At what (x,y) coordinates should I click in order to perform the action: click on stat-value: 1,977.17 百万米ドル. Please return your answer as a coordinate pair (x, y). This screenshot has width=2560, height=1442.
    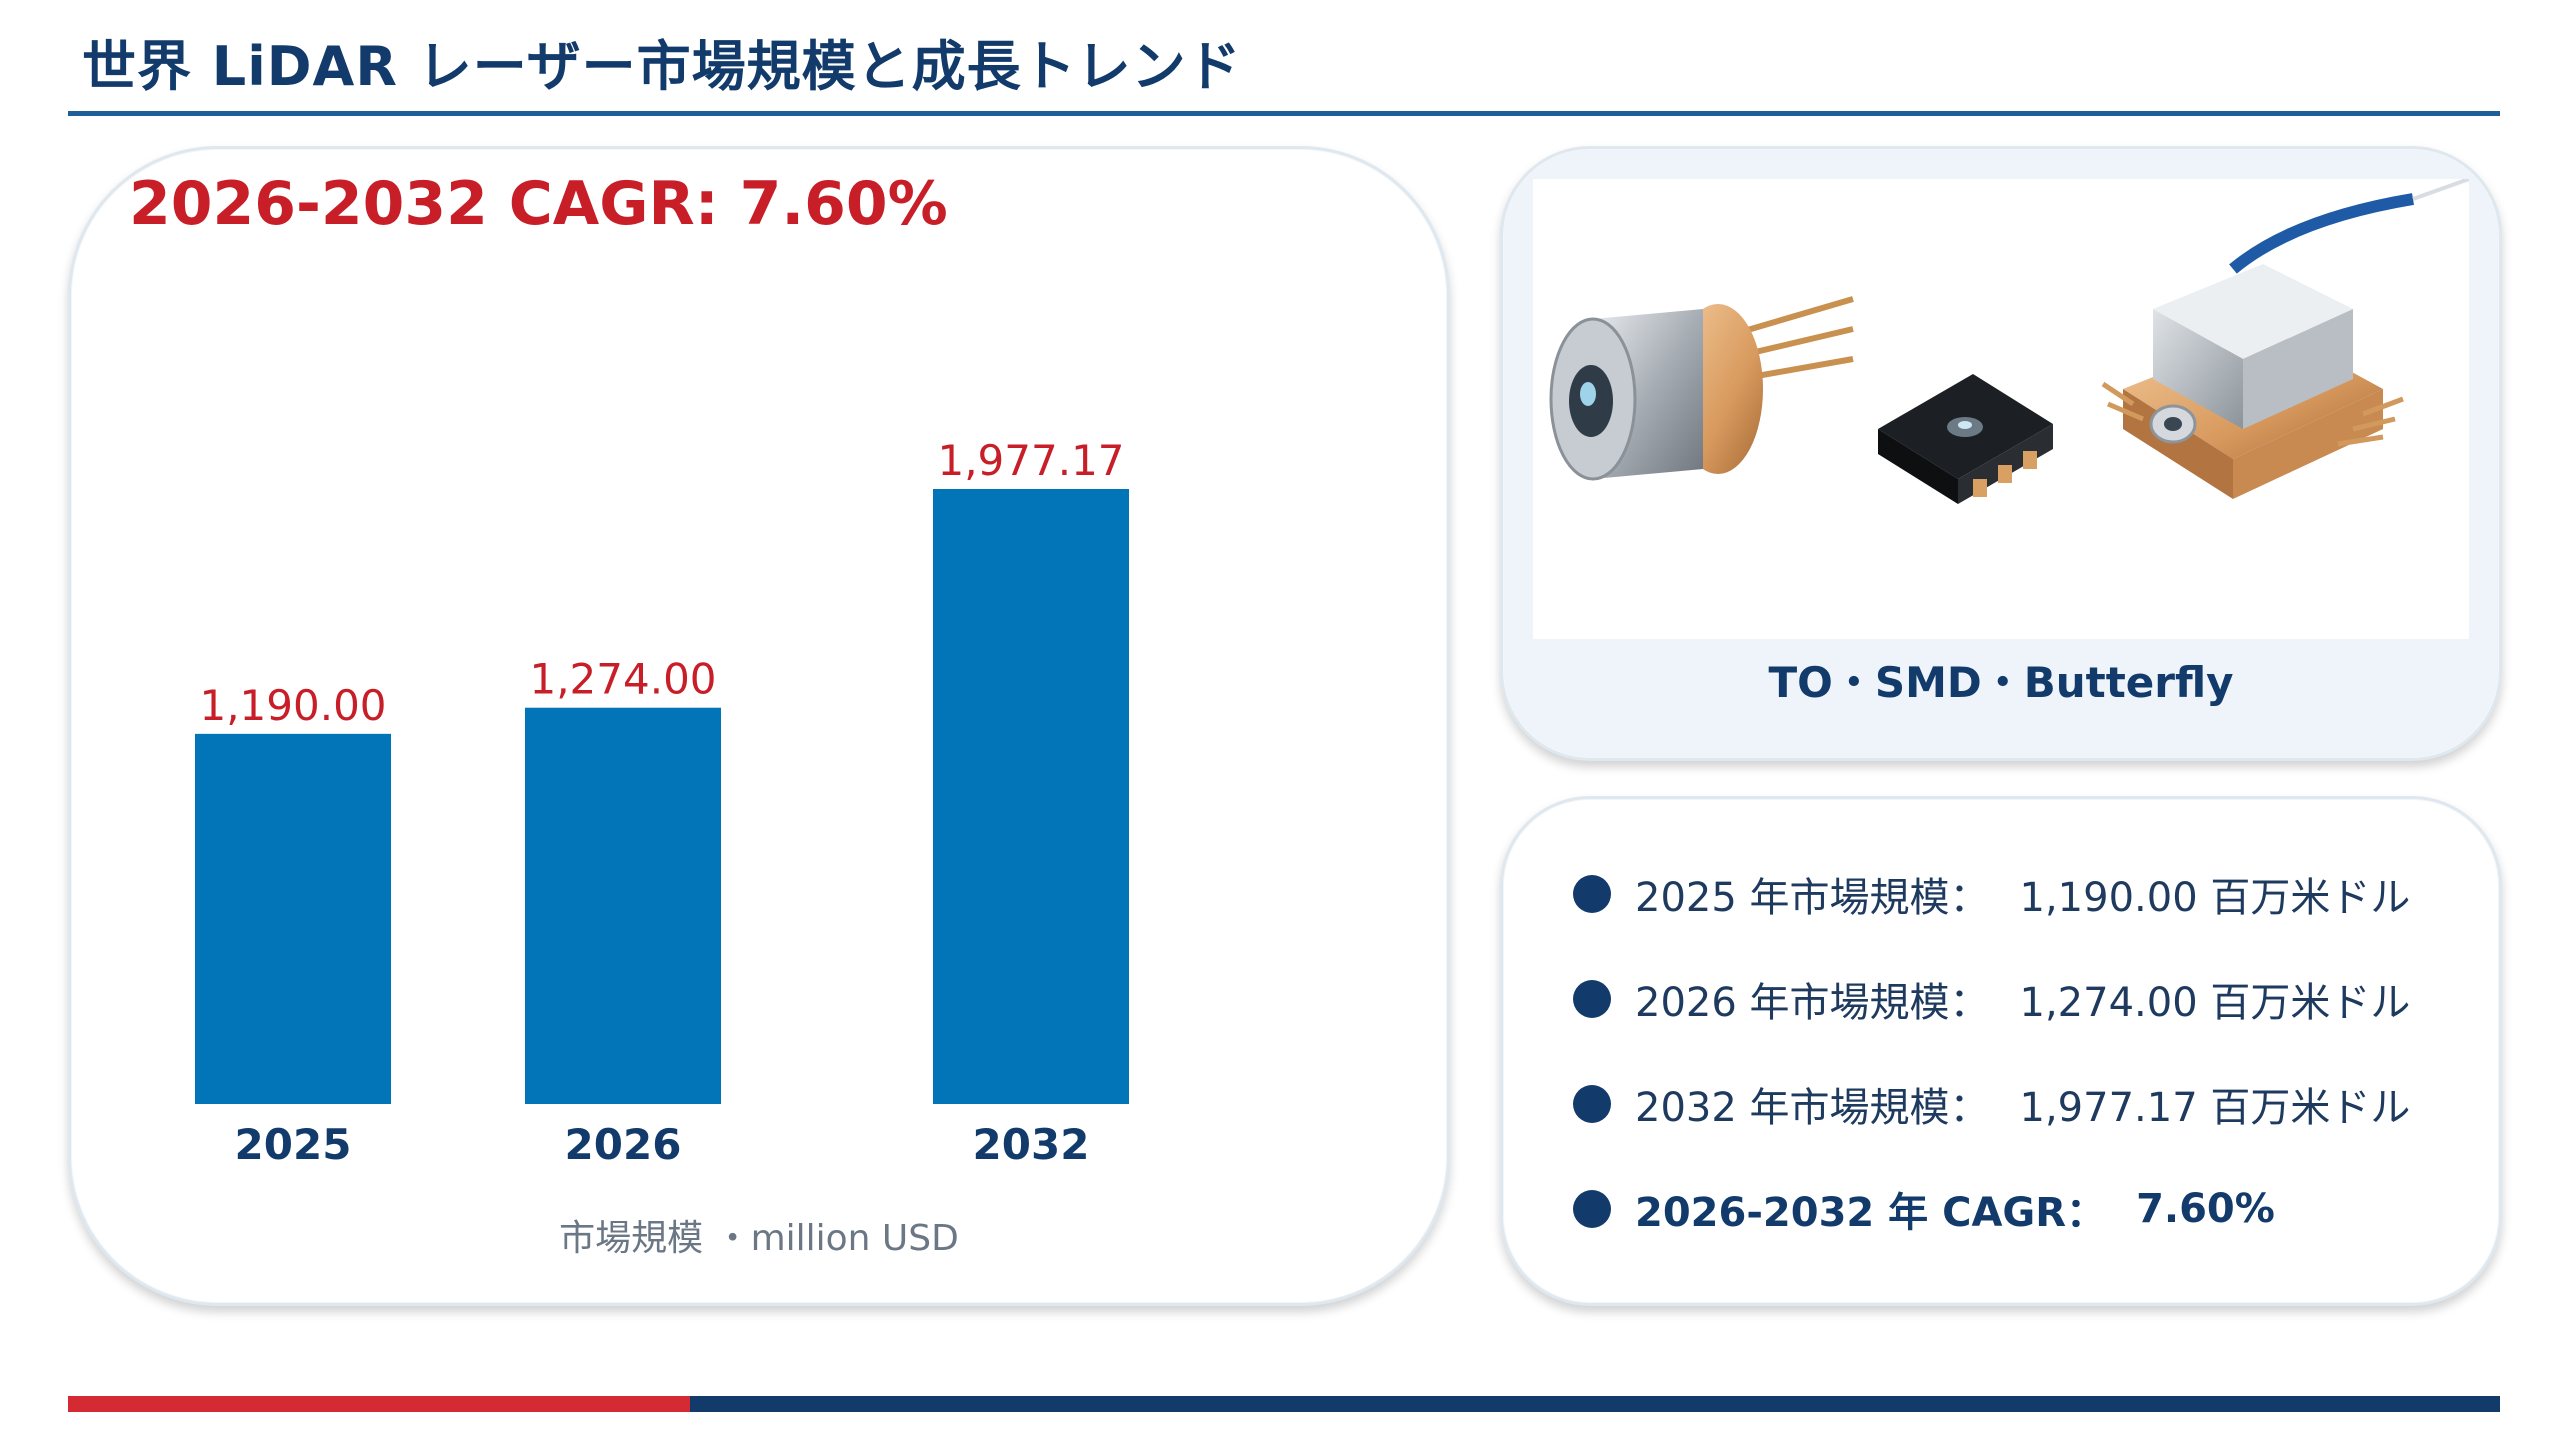
    Looking at the image, I should click on (2215, 1107).